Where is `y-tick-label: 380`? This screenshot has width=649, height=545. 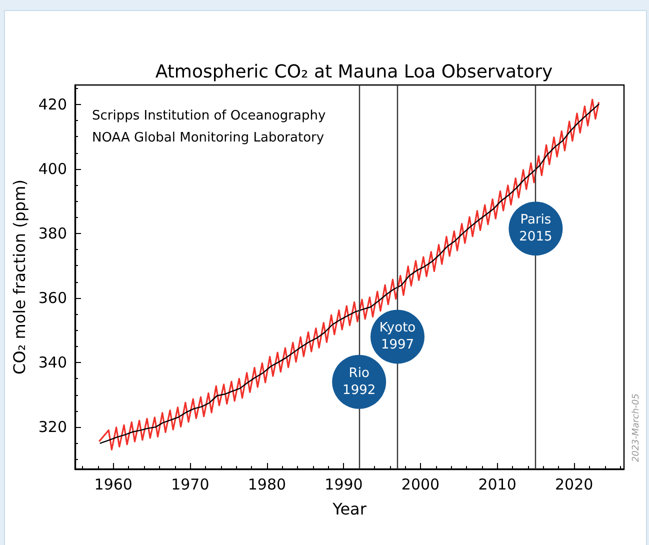
y-tick-label: 380 is located at coordinates (52, 233).